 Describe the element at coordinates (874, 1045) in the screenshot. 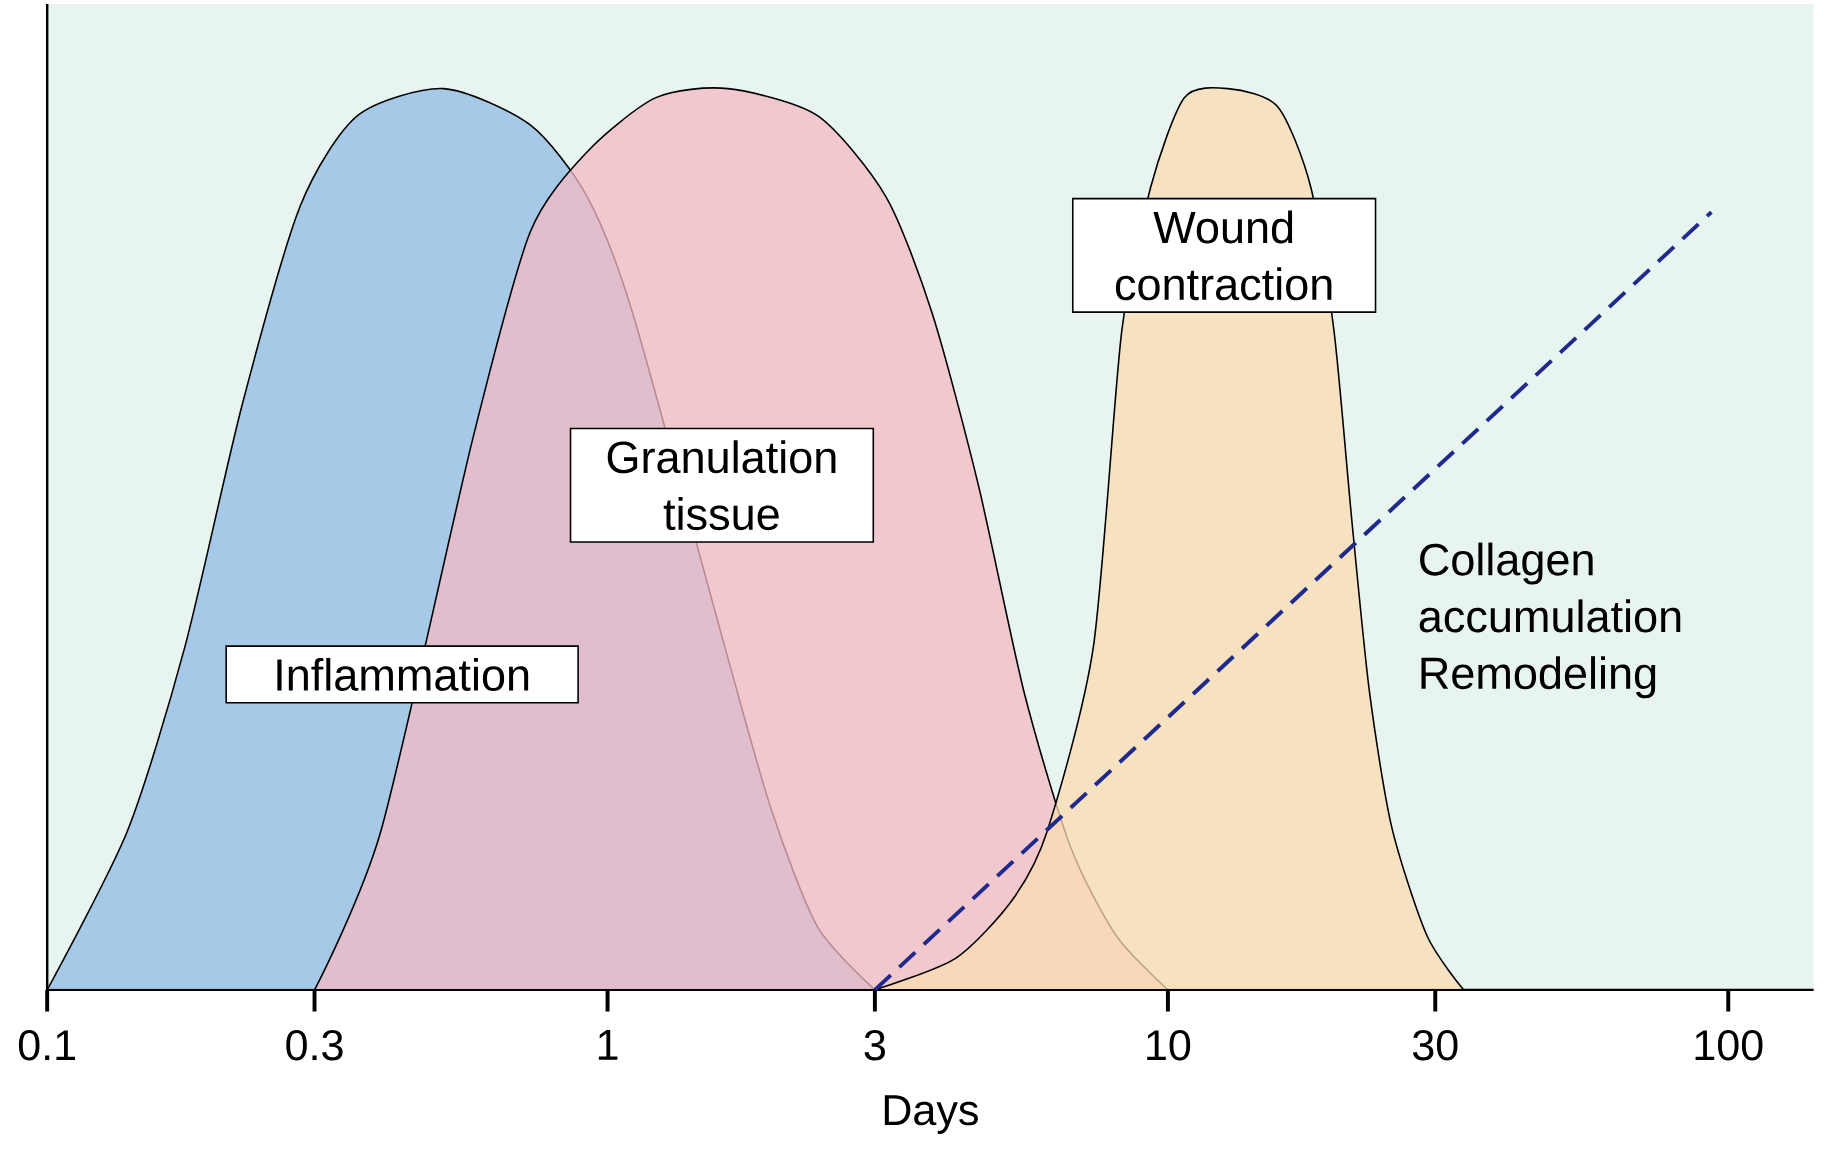

I see `x-tick-label: 3` at that location.